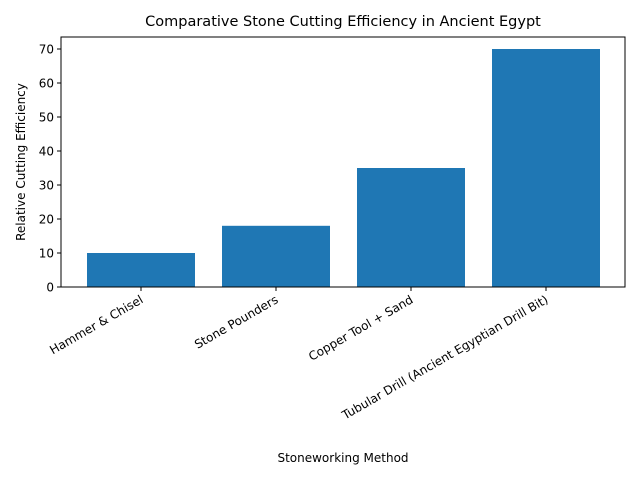 This screenshot has width=640, height=480. What do you see at coordinates (46, 220) in the screenshot?
I see `y-tick-label: 20` at bounding box center [46, 220].